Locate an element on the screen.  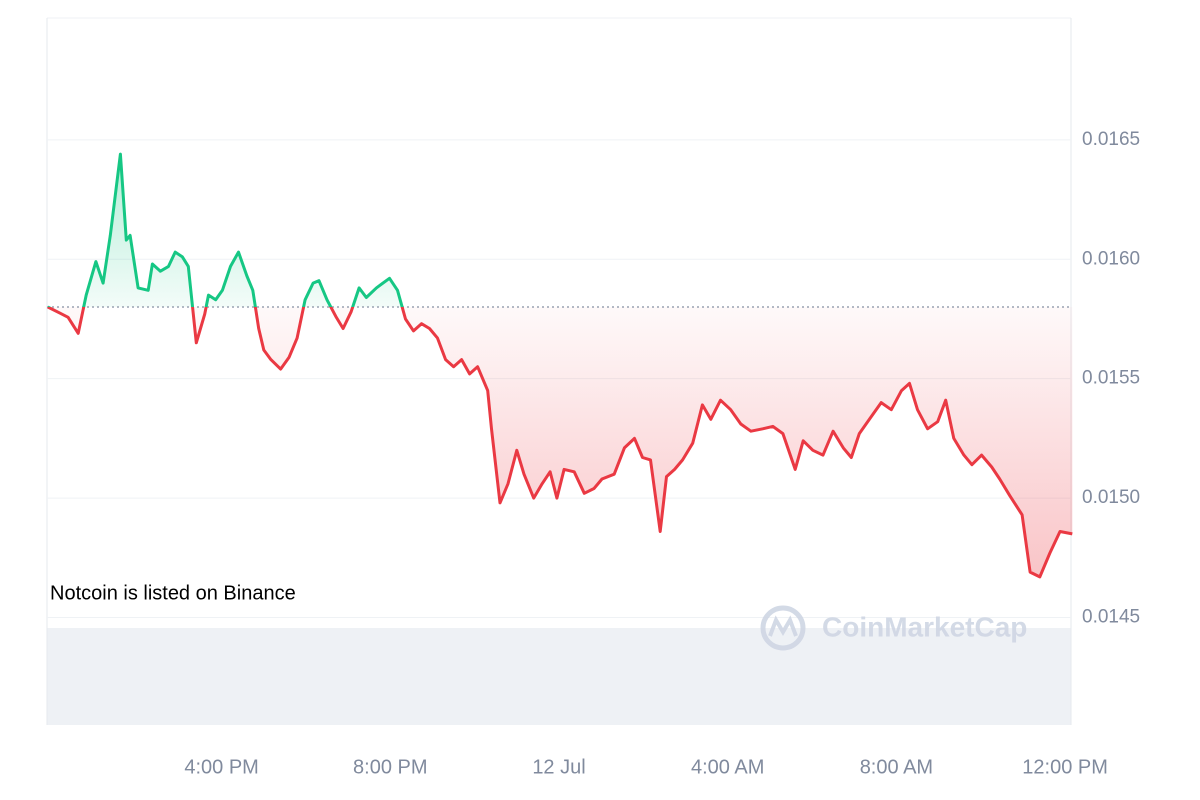
x-tick-label: 12 Jul is located at coordinates (558, 767).